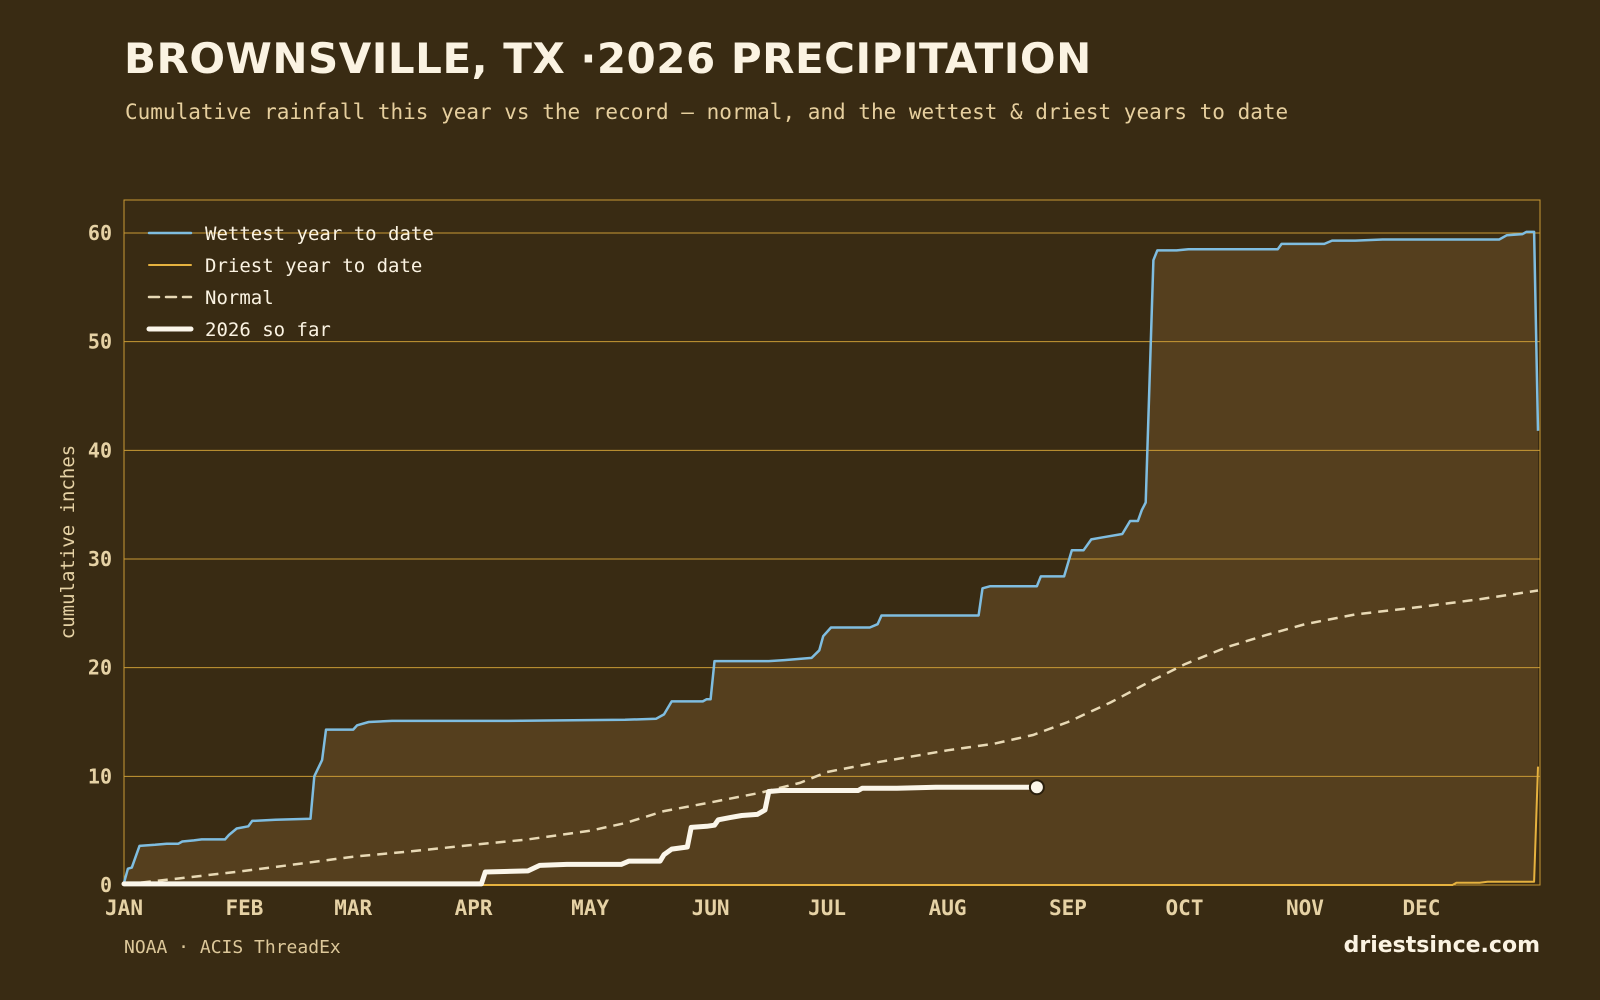 This screenshot has height=1000, width=1600. What do you see at coordinates (239, 298) in the screenshot?
I see `legend-label: Normal` at bounding box center [239, 298].